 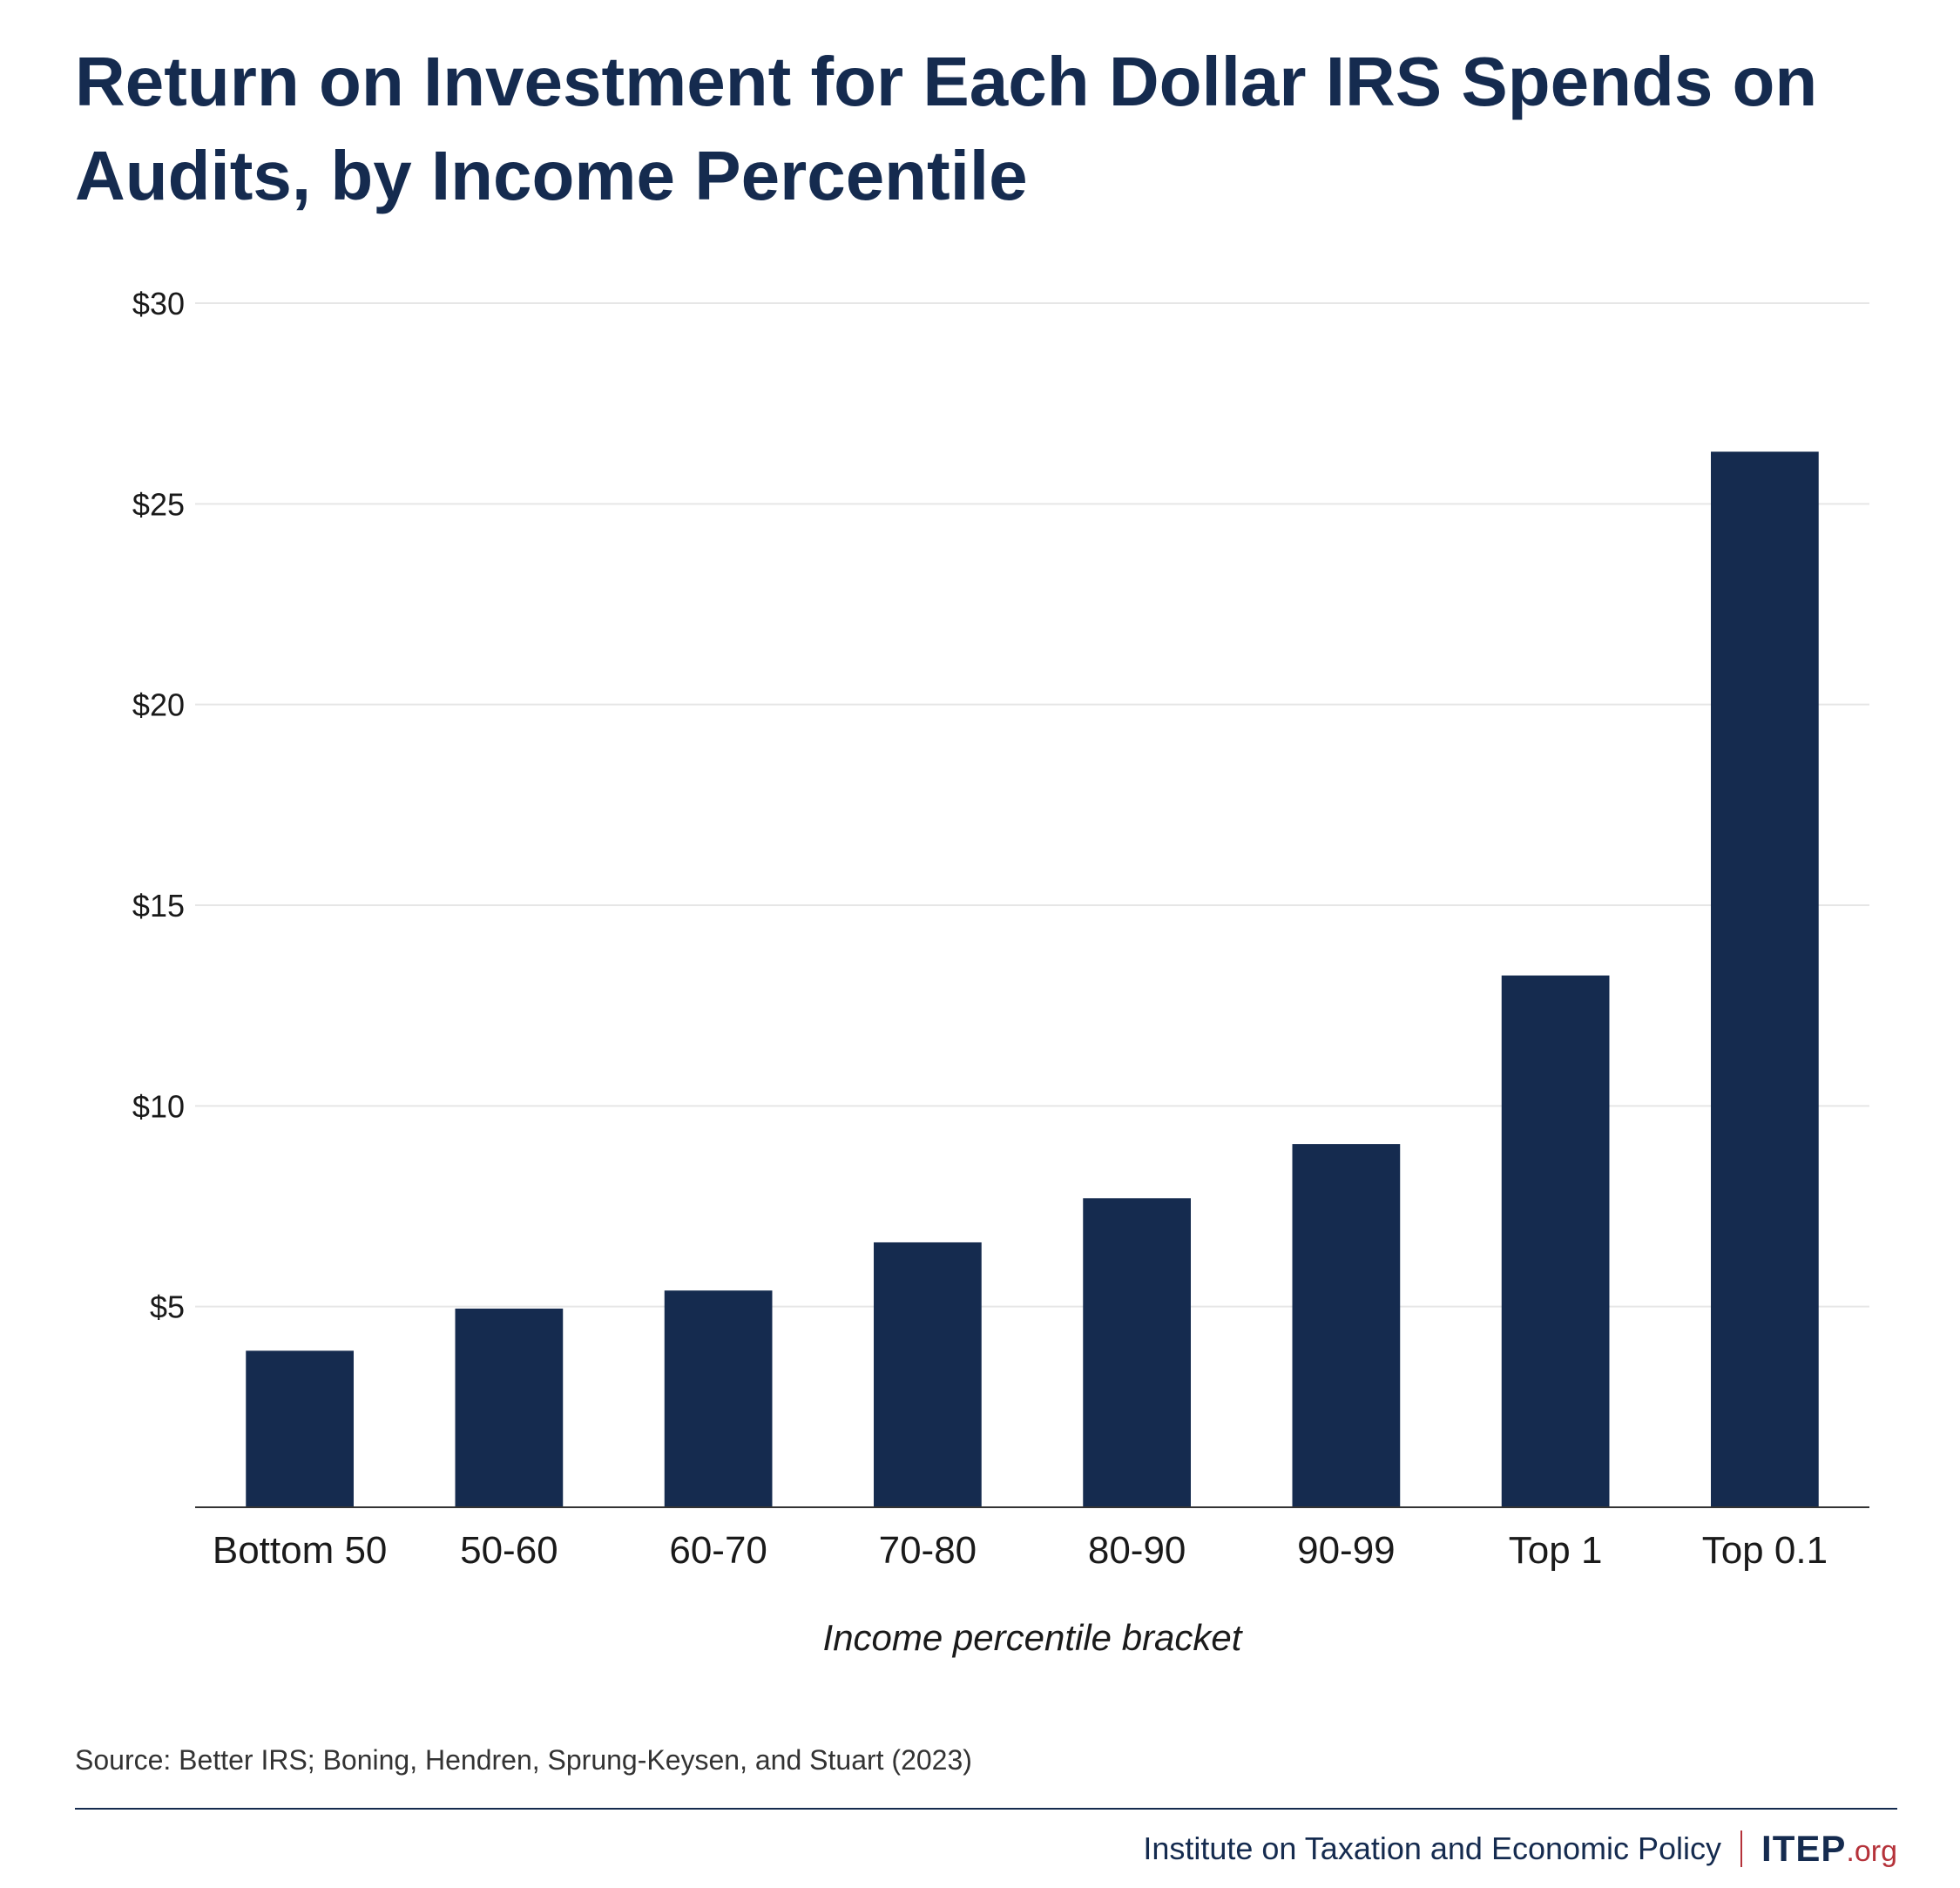 What do you see at coordinates (1742, 1848) in the screenshot?
I see `footer-separator` at bounding box center [1742, 1848].